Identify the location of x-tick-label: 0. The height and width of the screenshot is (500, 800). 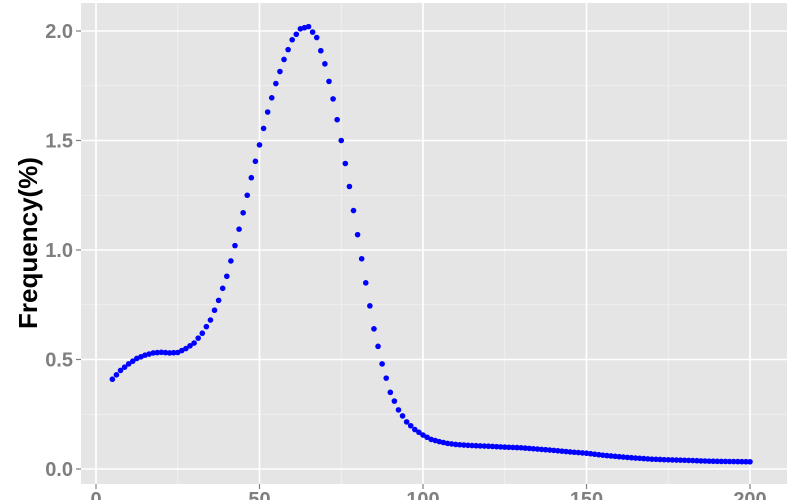
(95, 494).